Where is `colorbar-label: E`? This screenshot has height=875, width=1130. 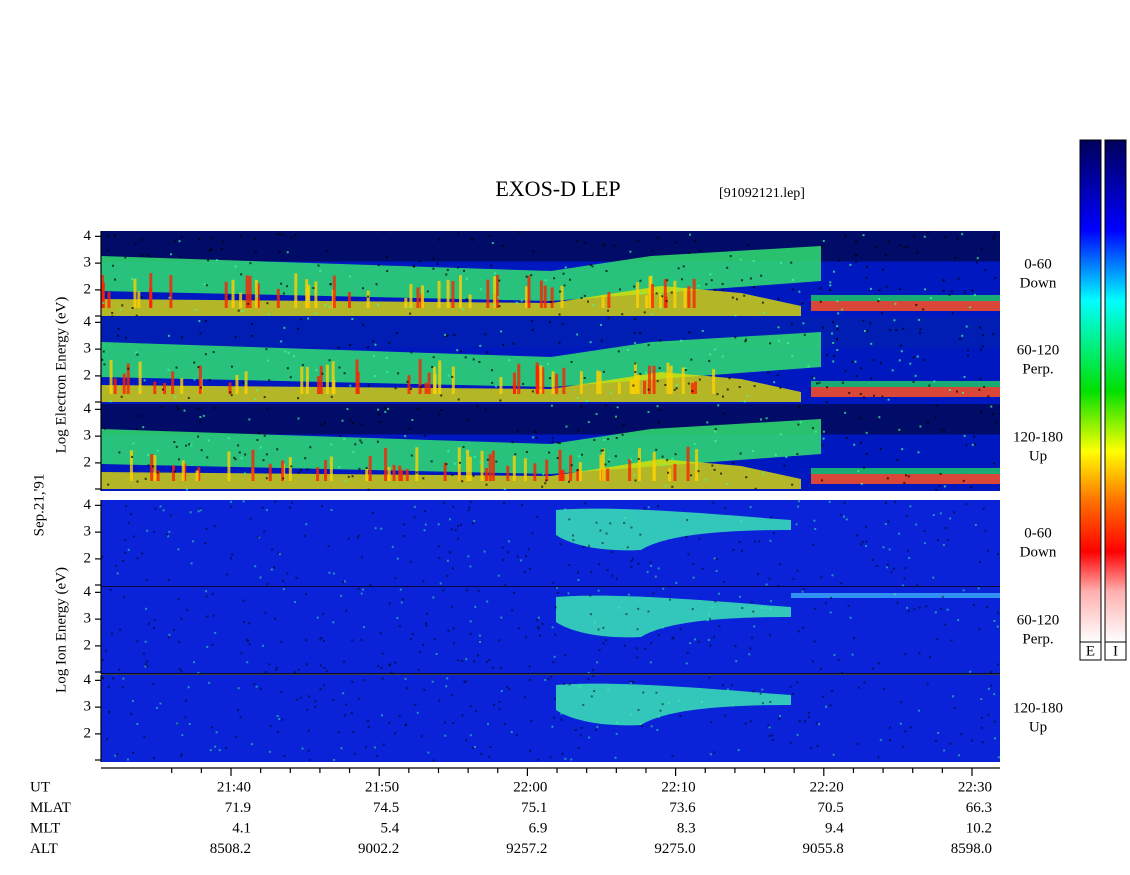
colorbar-label: E is located at coordinates (1090, 651).